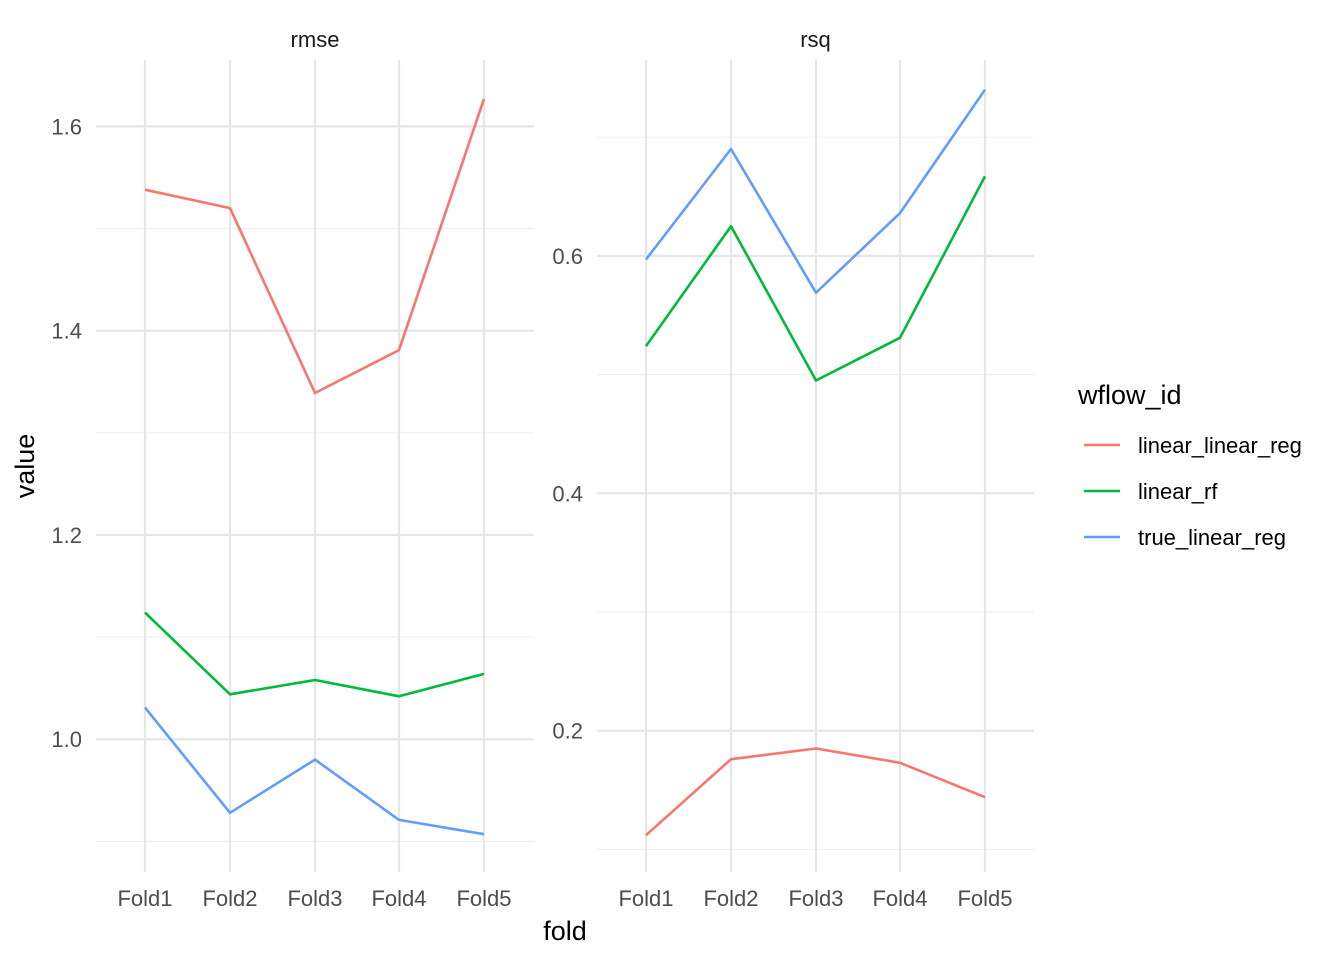 Image resolution: width=1344 pixels, height=965 pixels. Describe the element at coordinates (567, 493) in the screenshot. I see `y-tick-label: 0.4` at that location.